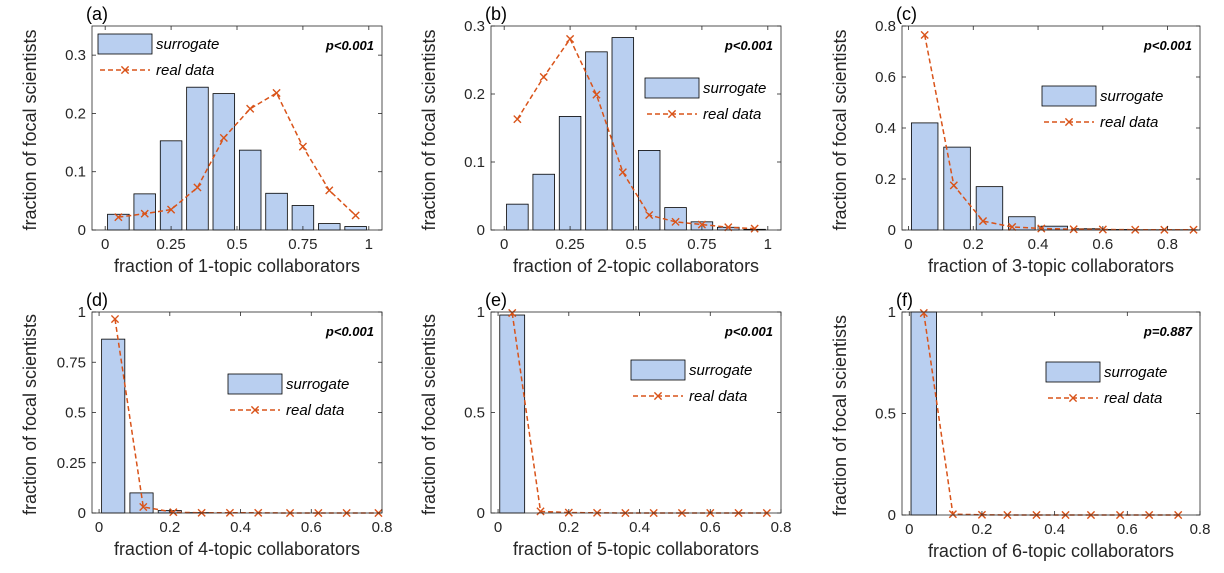 The image size is (1224, 573). I want to click on panel-label: (c), so click(906, 14).